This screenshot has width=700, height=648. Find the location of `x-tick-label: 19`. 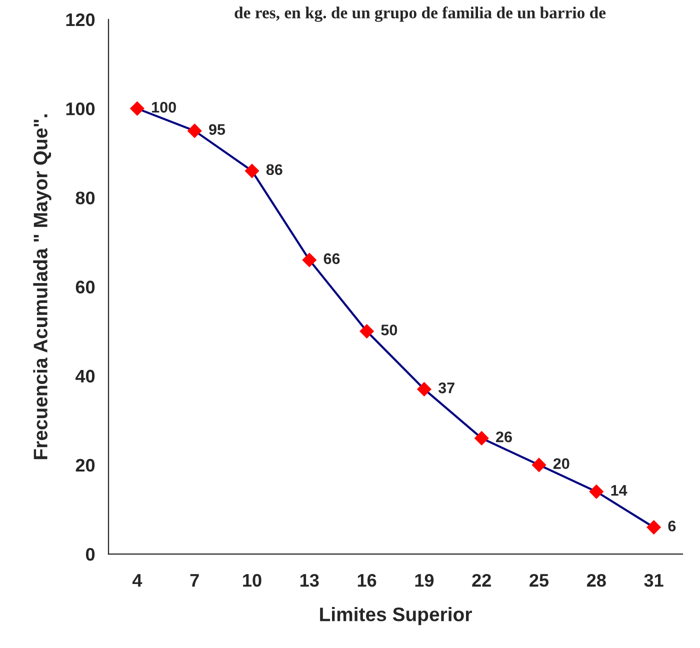

x-tick-label: 19 is located at coordinates (424, 580).